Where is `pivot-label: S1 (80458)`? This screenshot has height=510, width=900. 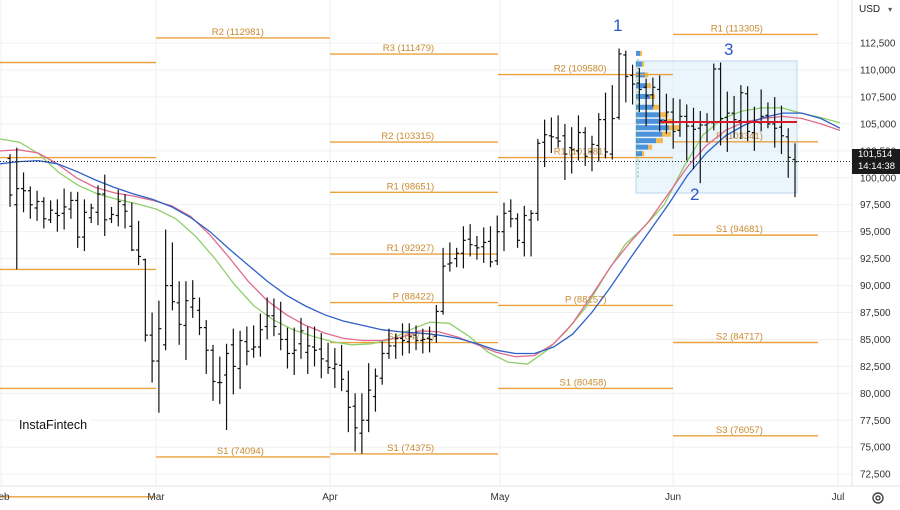 pivot-label: S1 (80458) is located at coordinates (582, 382).